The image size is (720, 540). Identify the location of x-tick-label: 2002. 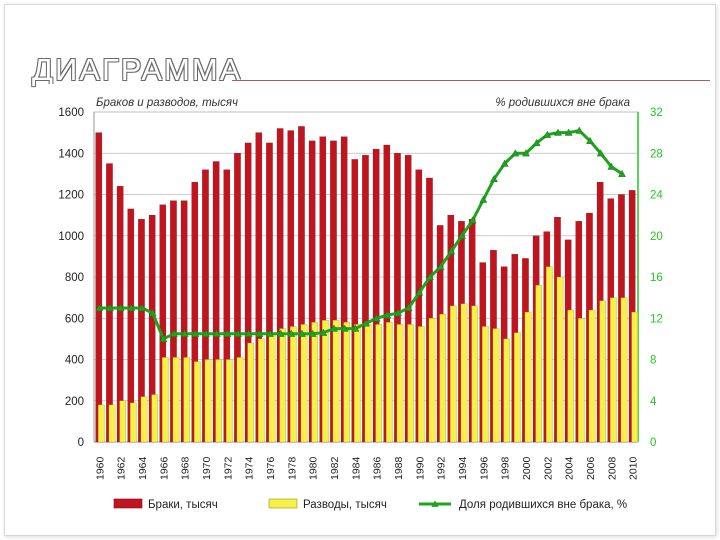
(548, 468).